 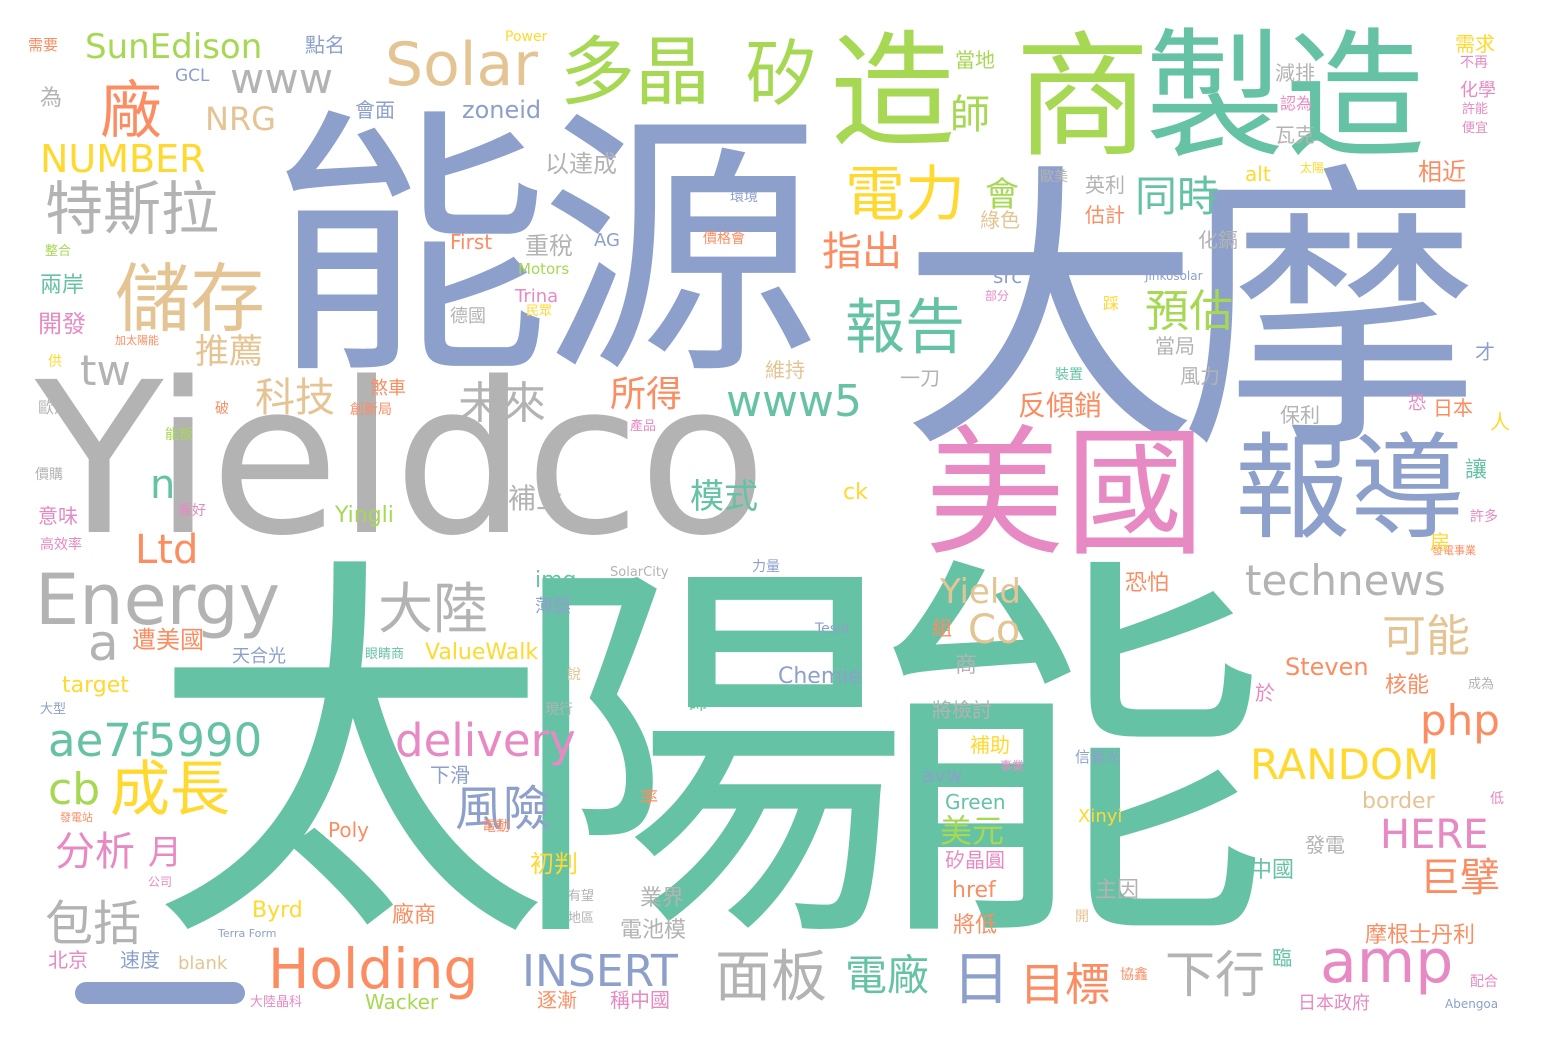 What do you see at coordinates (105, 370) in the screenshot?
I see `word: tw` at bounding box center [105, 370].